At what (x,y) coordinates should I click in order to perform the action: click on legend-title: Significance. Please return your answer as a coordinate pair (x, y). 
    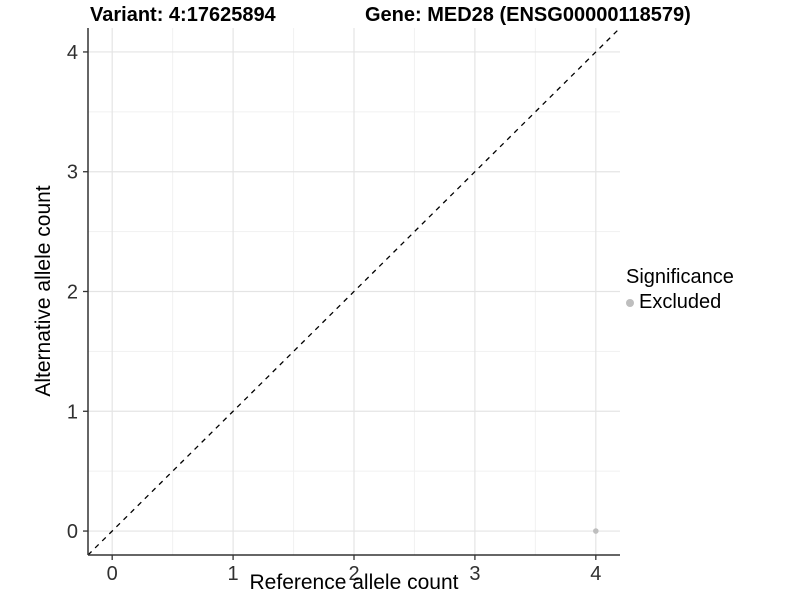
    Looking at the image, I should click on (680, 277).